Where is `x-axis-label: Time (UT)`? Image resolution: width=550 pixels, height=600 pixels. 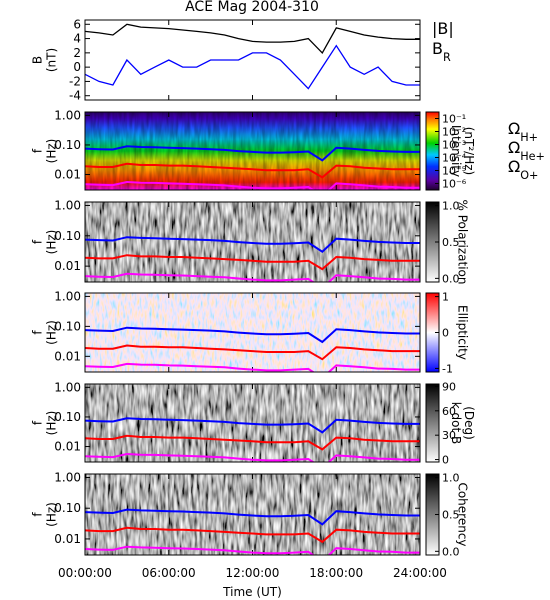
x-axis-label: Time (UT) is located at coordinates (252, 592).